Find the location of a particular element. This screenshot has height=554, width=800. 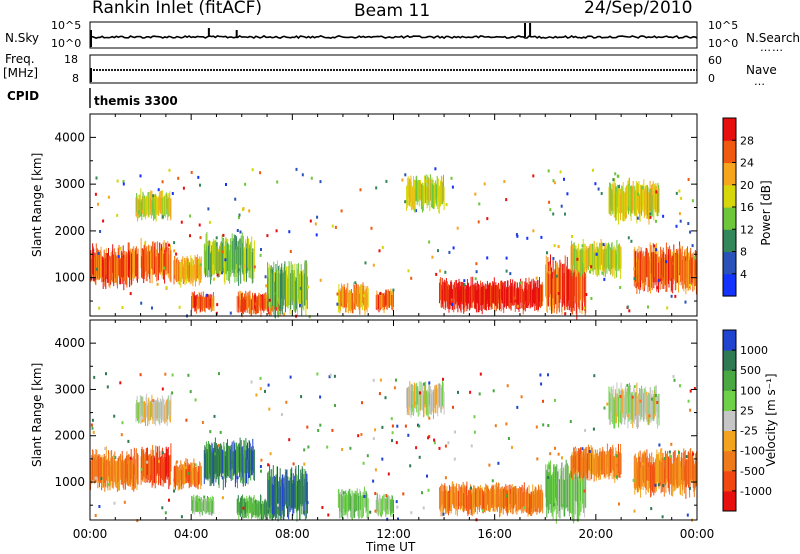

y-tick-label: 2000 is located at coordinates (69, 436).